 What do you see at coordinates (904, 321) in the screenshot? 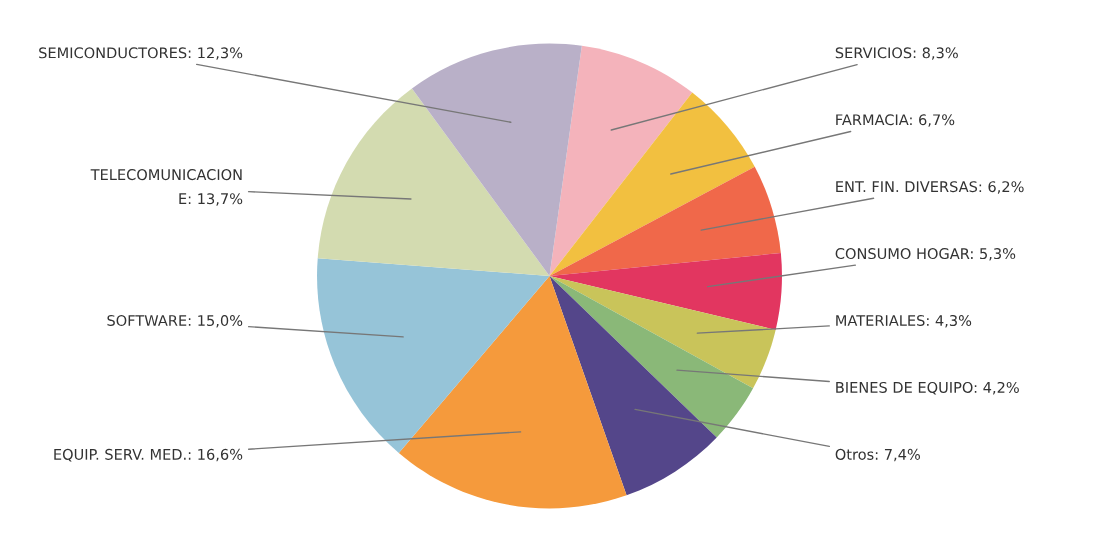
I see `slice-label: MATERIALES: 4,3%` at bounding box center [904, 321].